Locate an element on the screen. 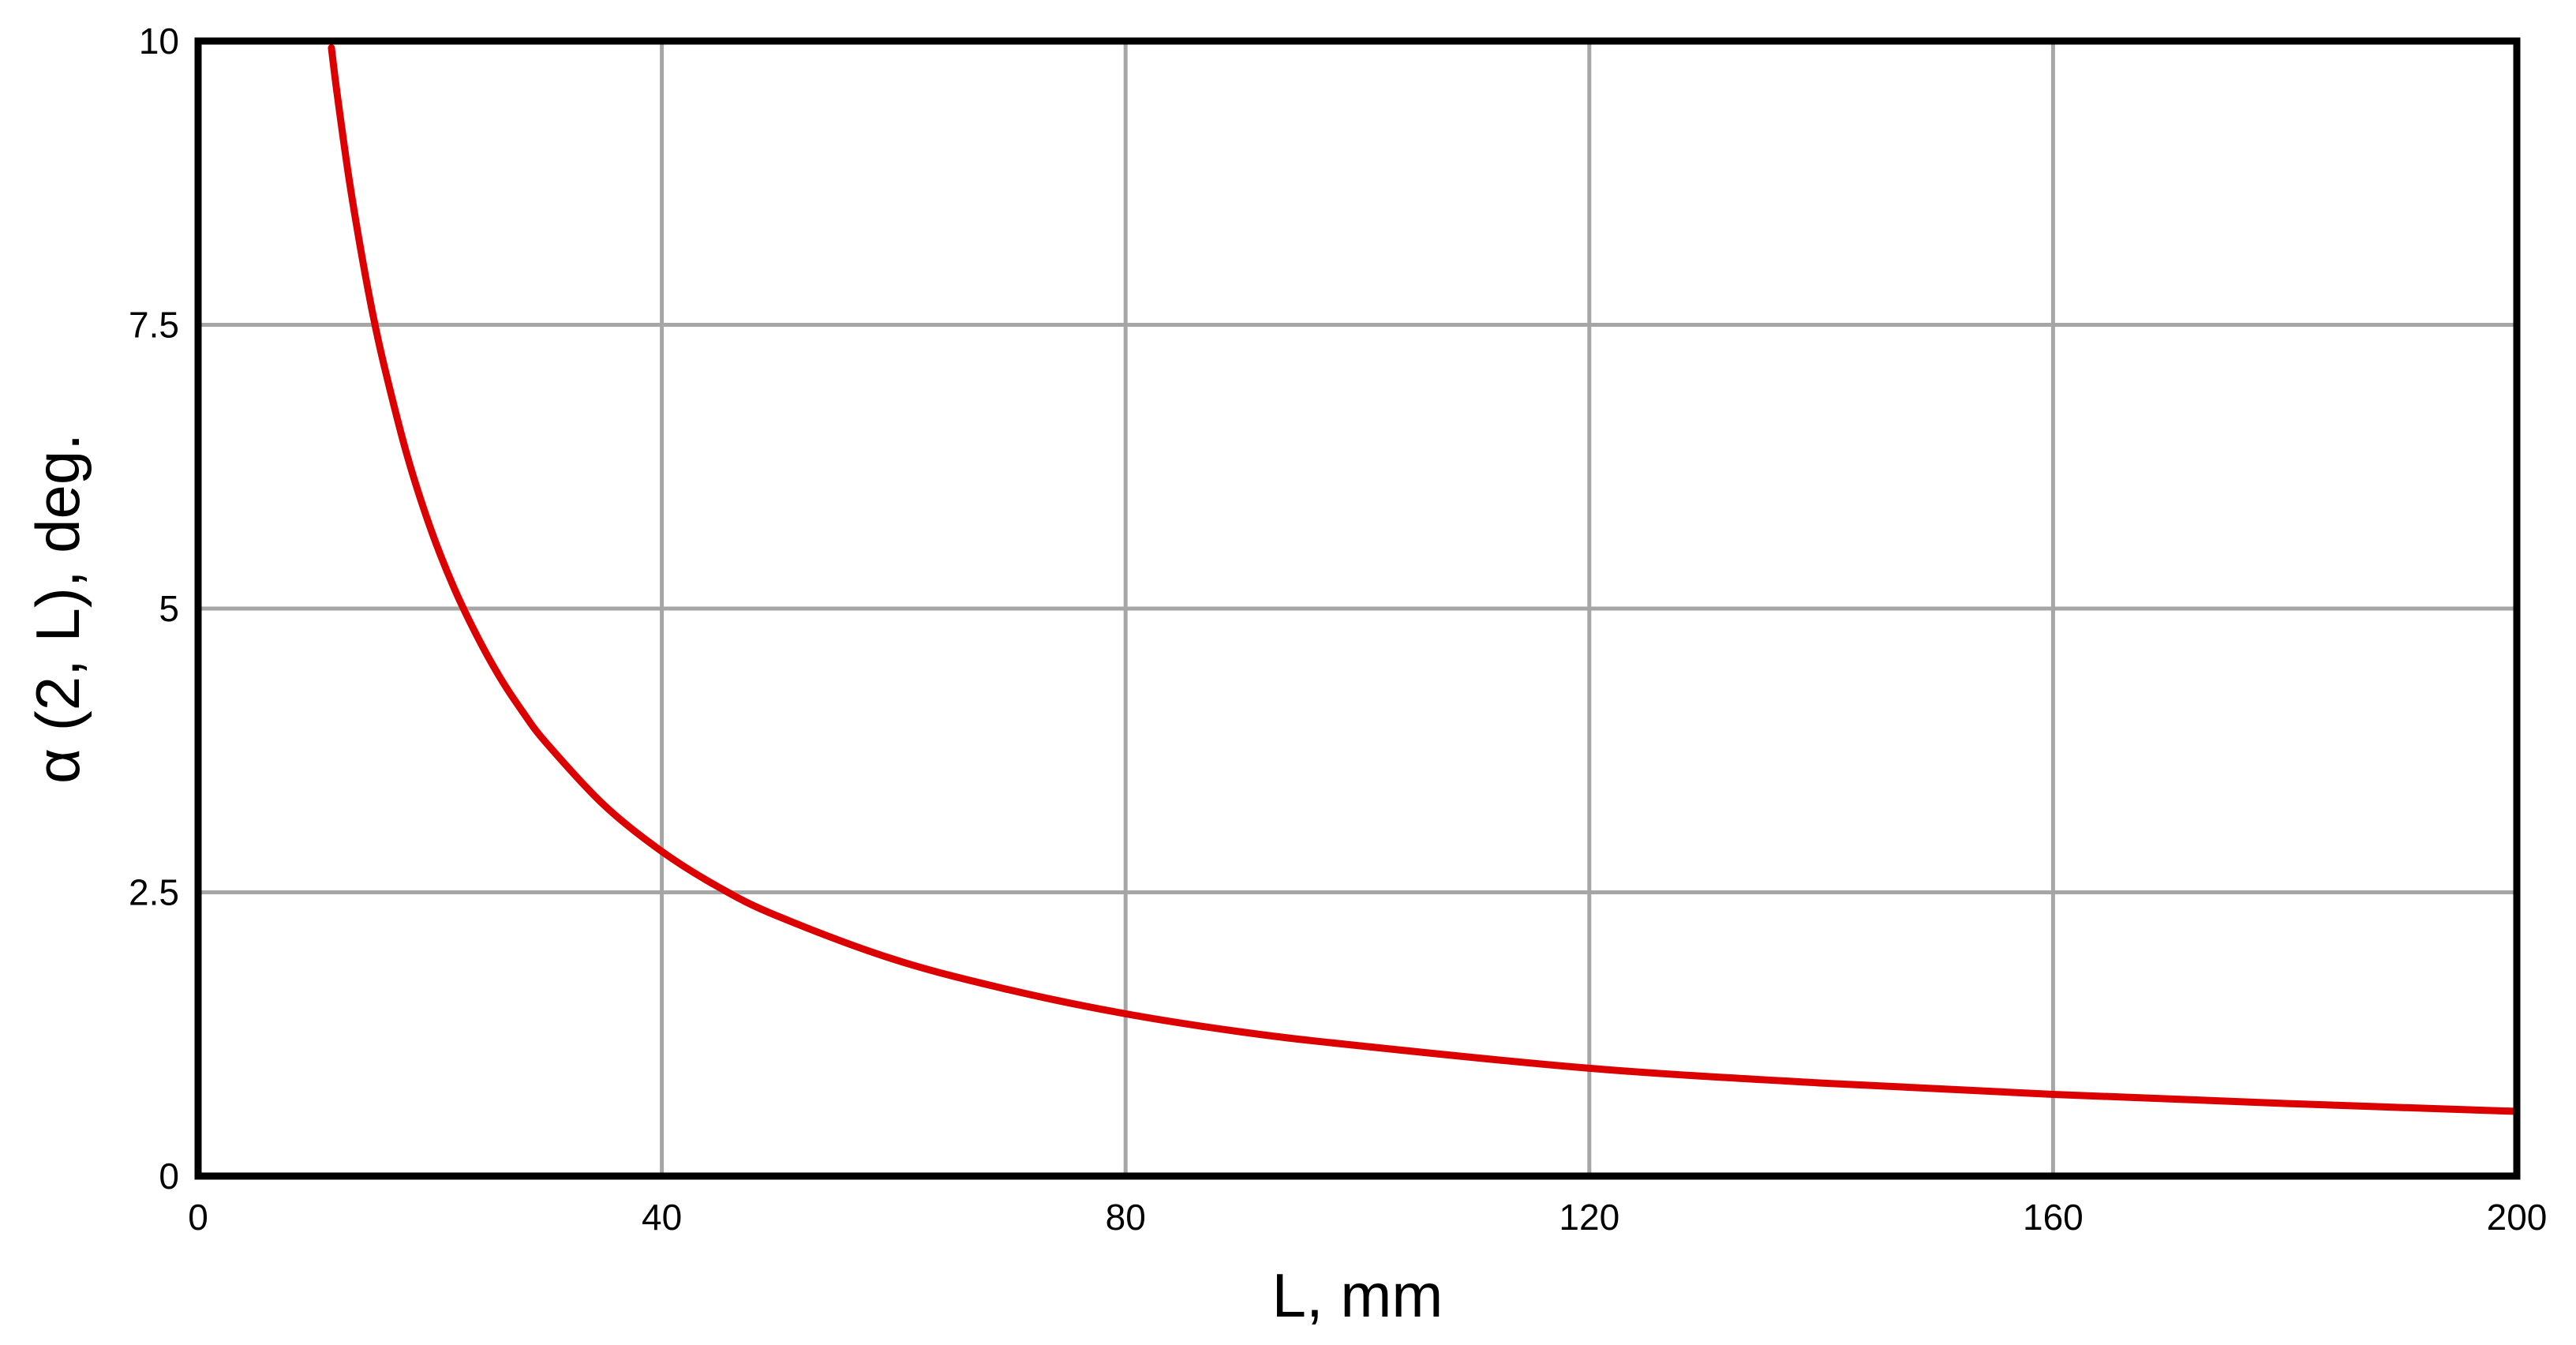 This screenshot has height=1345, width=2576. x-tick-label-2: 80 is located at coordinates (1126, 1217).